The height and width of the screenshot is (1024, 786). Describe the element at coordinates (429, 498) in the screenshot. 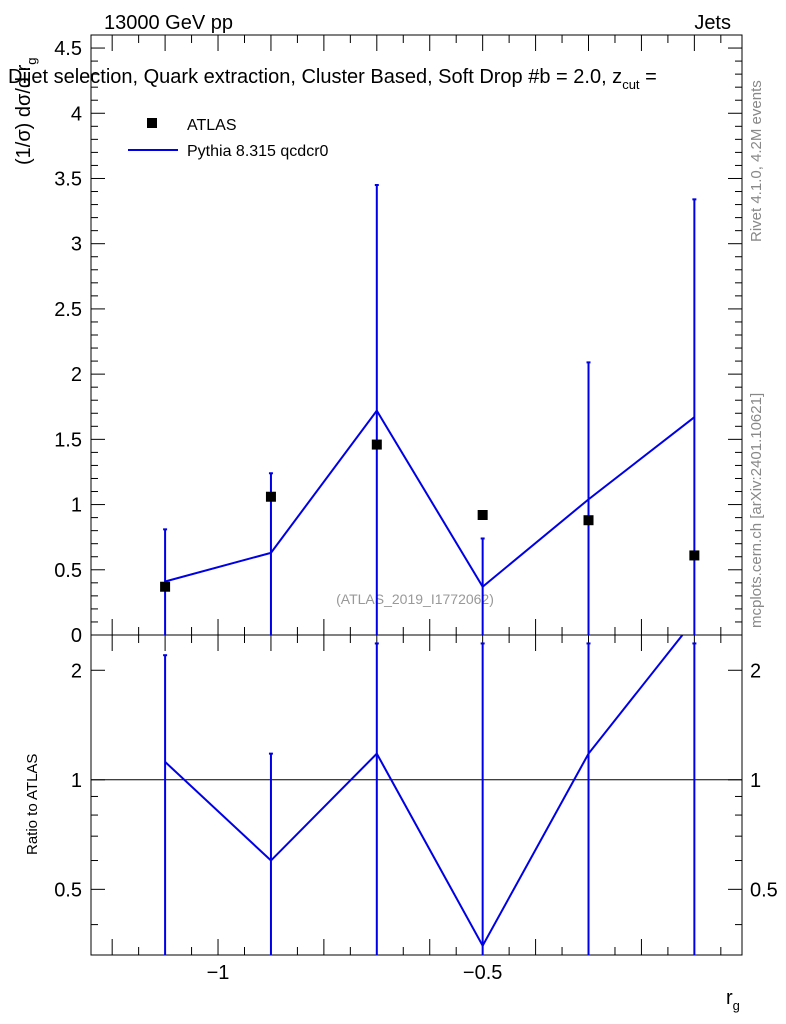

I see `mc-series-line` at that location.